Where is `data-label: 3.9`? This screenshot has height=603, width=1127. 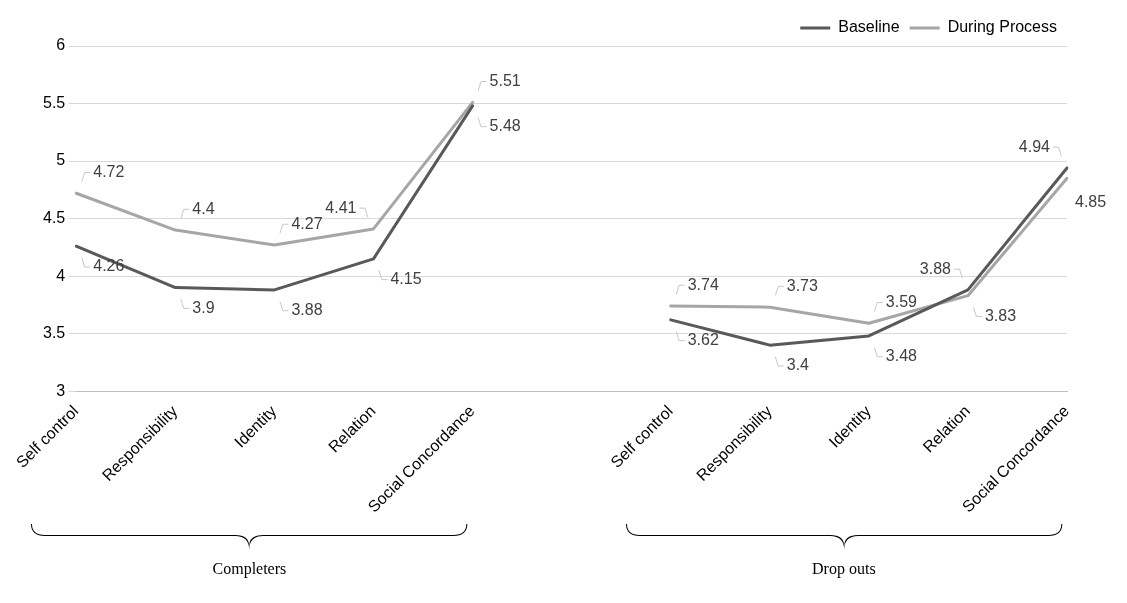
data-label: 3.9 is located at coordinates (203, 307).